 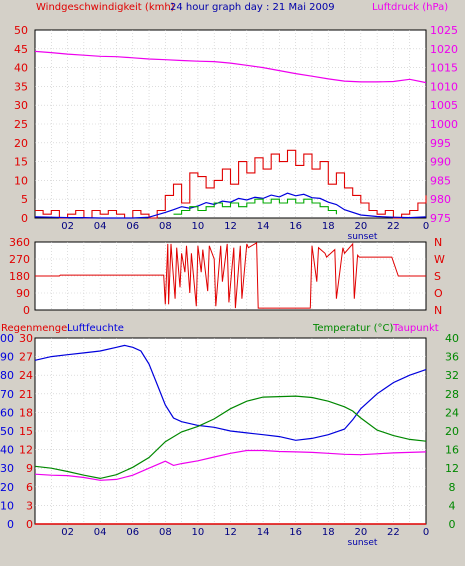 What do you see at coordinates (29, 524) in the screenshot?
I see `rain-tick-label: 0` at bounding box center [29, 524].